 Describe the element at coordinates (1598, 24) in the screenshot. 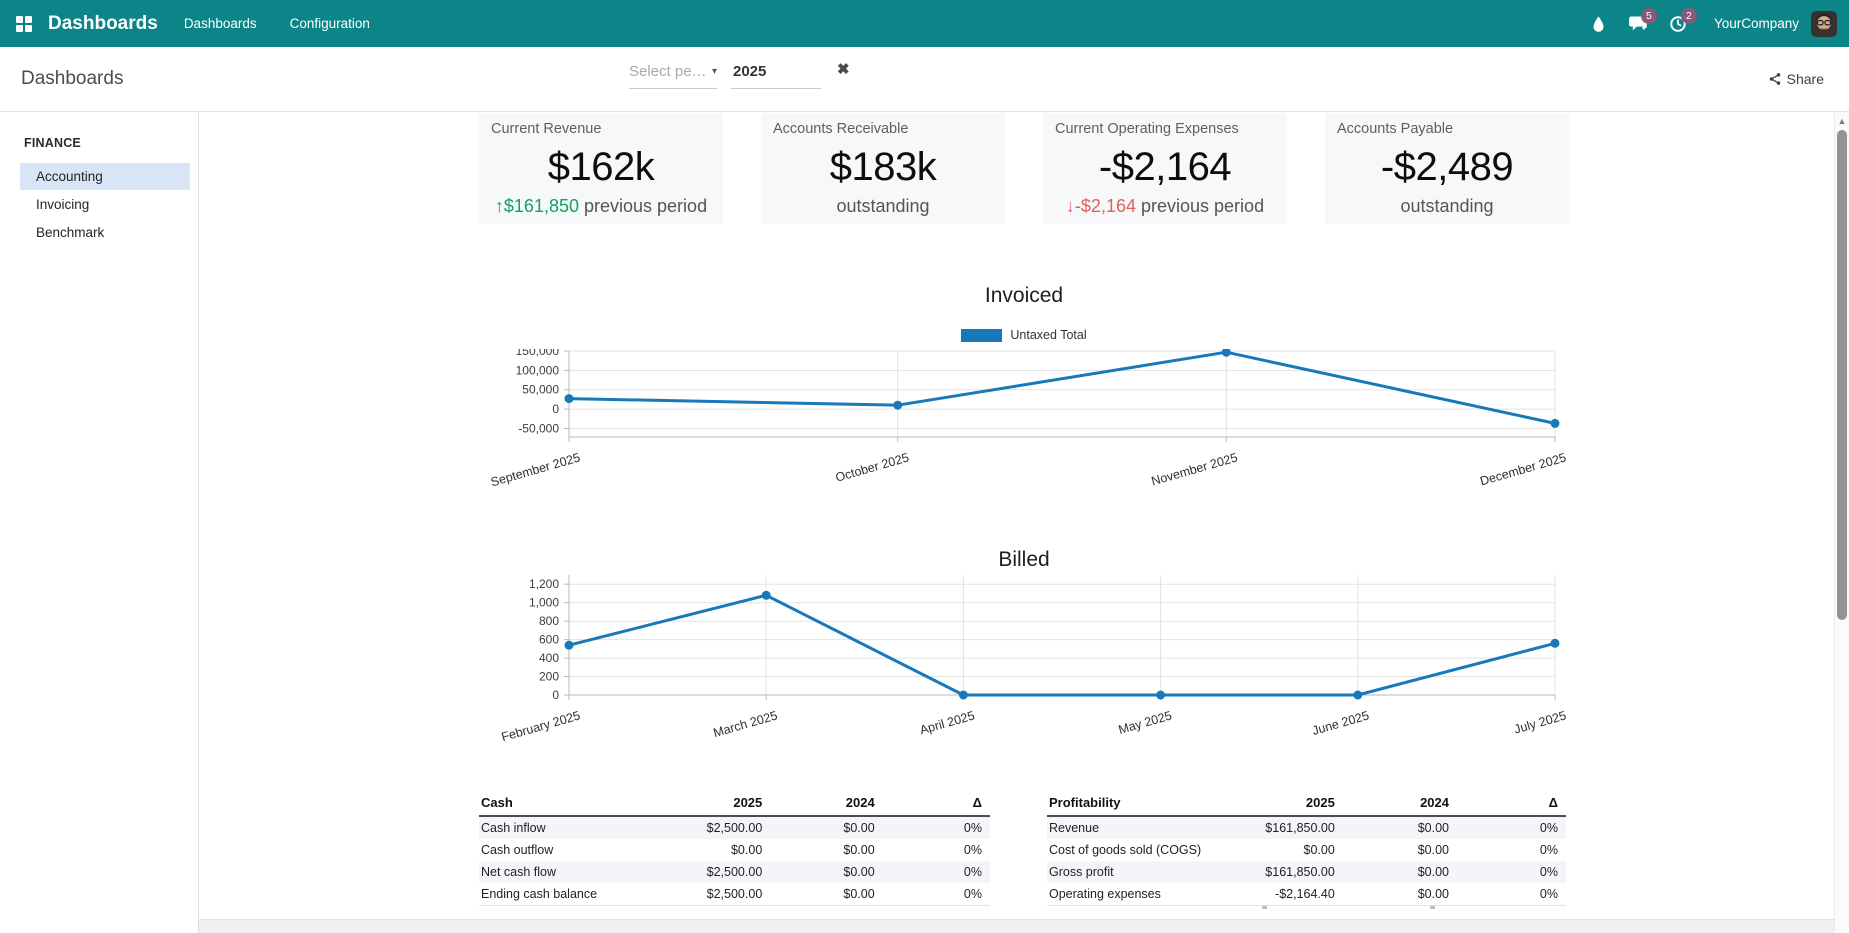

I see `droplet-icon` at that location.